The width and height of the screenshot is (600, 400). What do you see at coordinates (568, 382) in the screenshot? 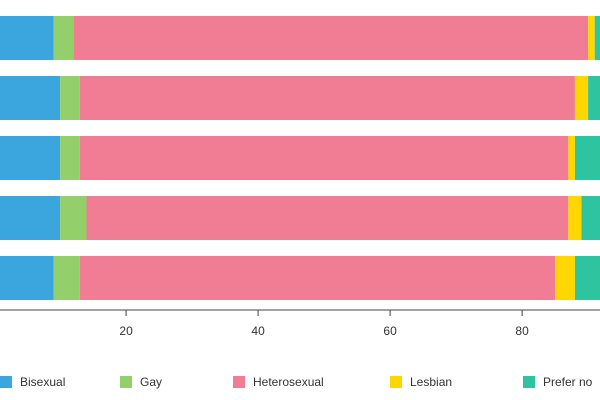
I see `legend-label: Prefer no` at bounding box center [568, 382].